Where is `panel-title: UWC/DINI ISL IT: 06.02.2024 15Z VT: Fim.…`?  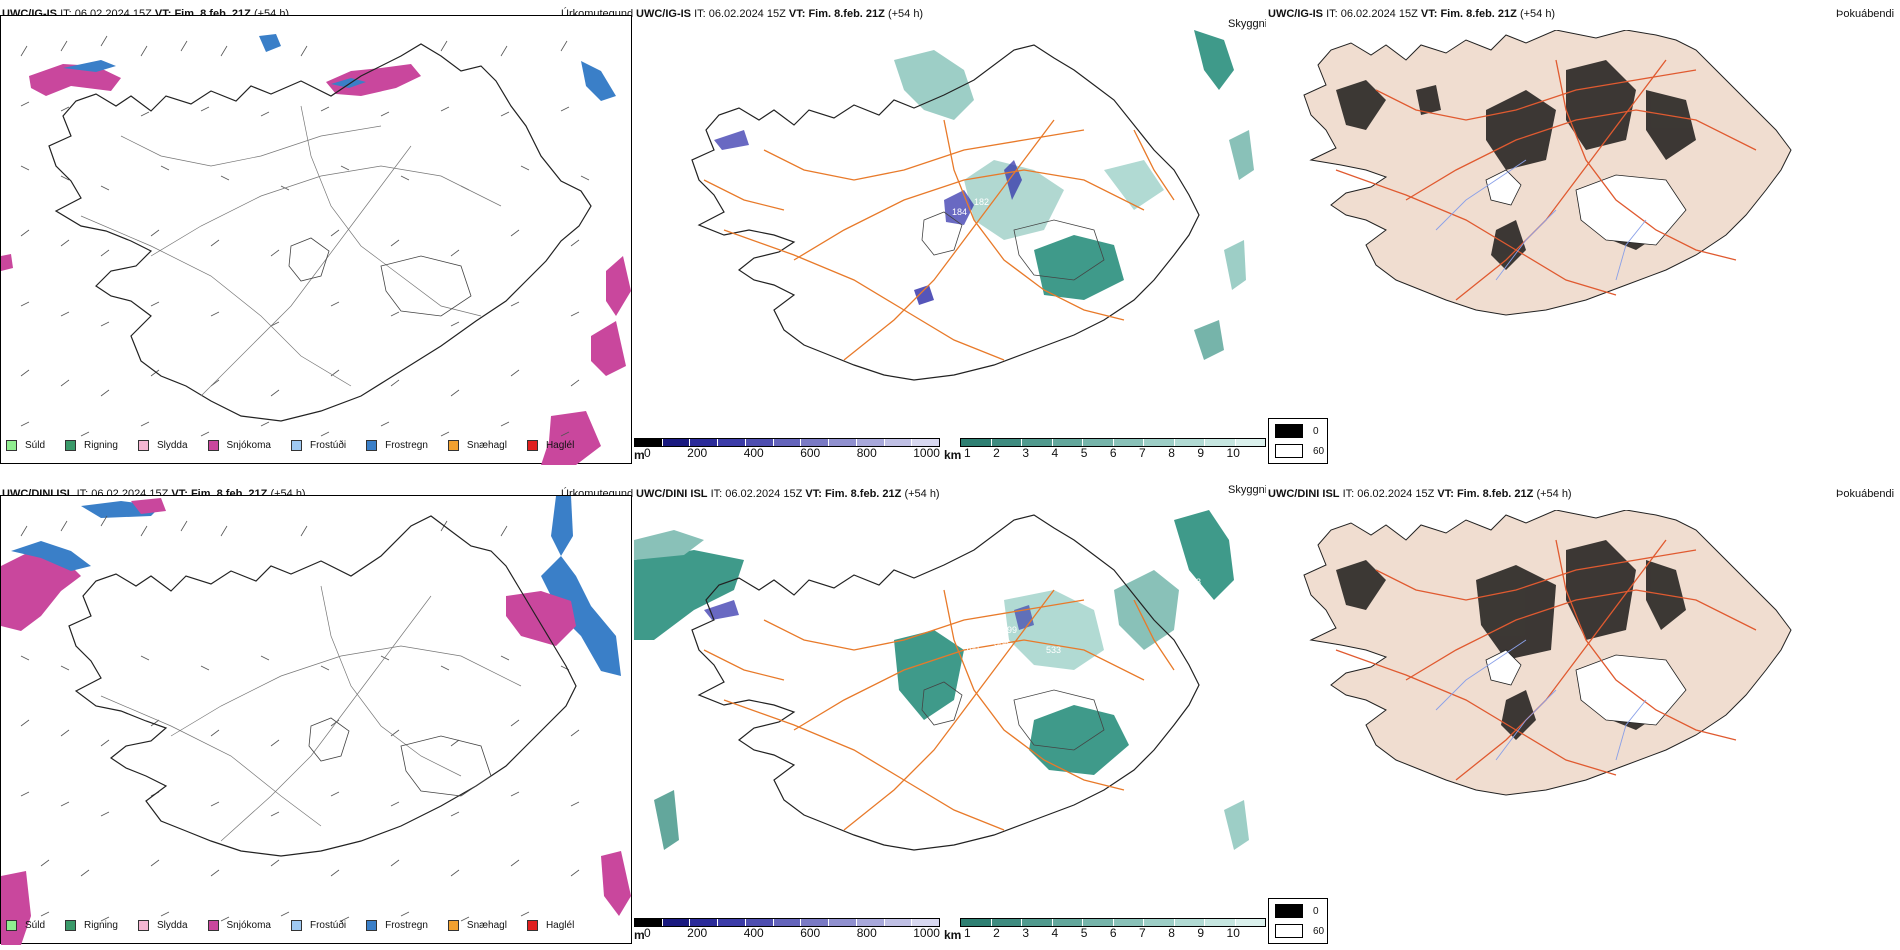
panel-title: UWC/DINI ISL IT: 06.02.2024 15Z VT: Fim.… is located at coordinates (788, 494).